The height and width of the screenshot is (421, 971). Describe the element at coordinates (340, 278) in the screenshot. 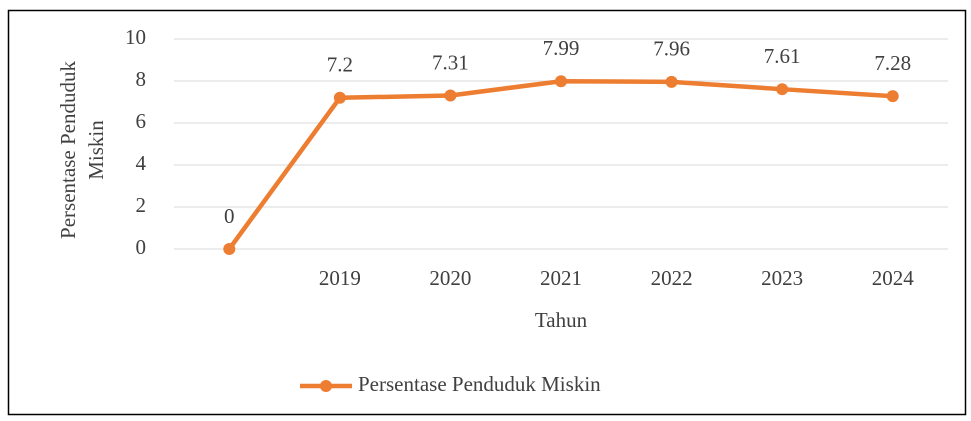

I see `x-tick-label: 2019` at that location.